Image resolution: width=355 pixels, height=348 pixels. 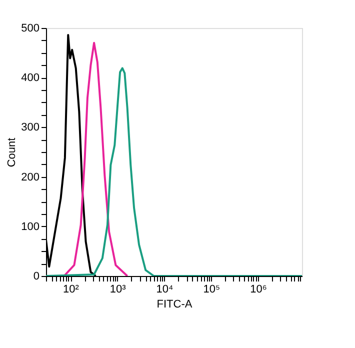 What do you see at coordinates (12, 153) in the screenshot?
I see `y-axis-title: Count` at bounding box center [12, 153].